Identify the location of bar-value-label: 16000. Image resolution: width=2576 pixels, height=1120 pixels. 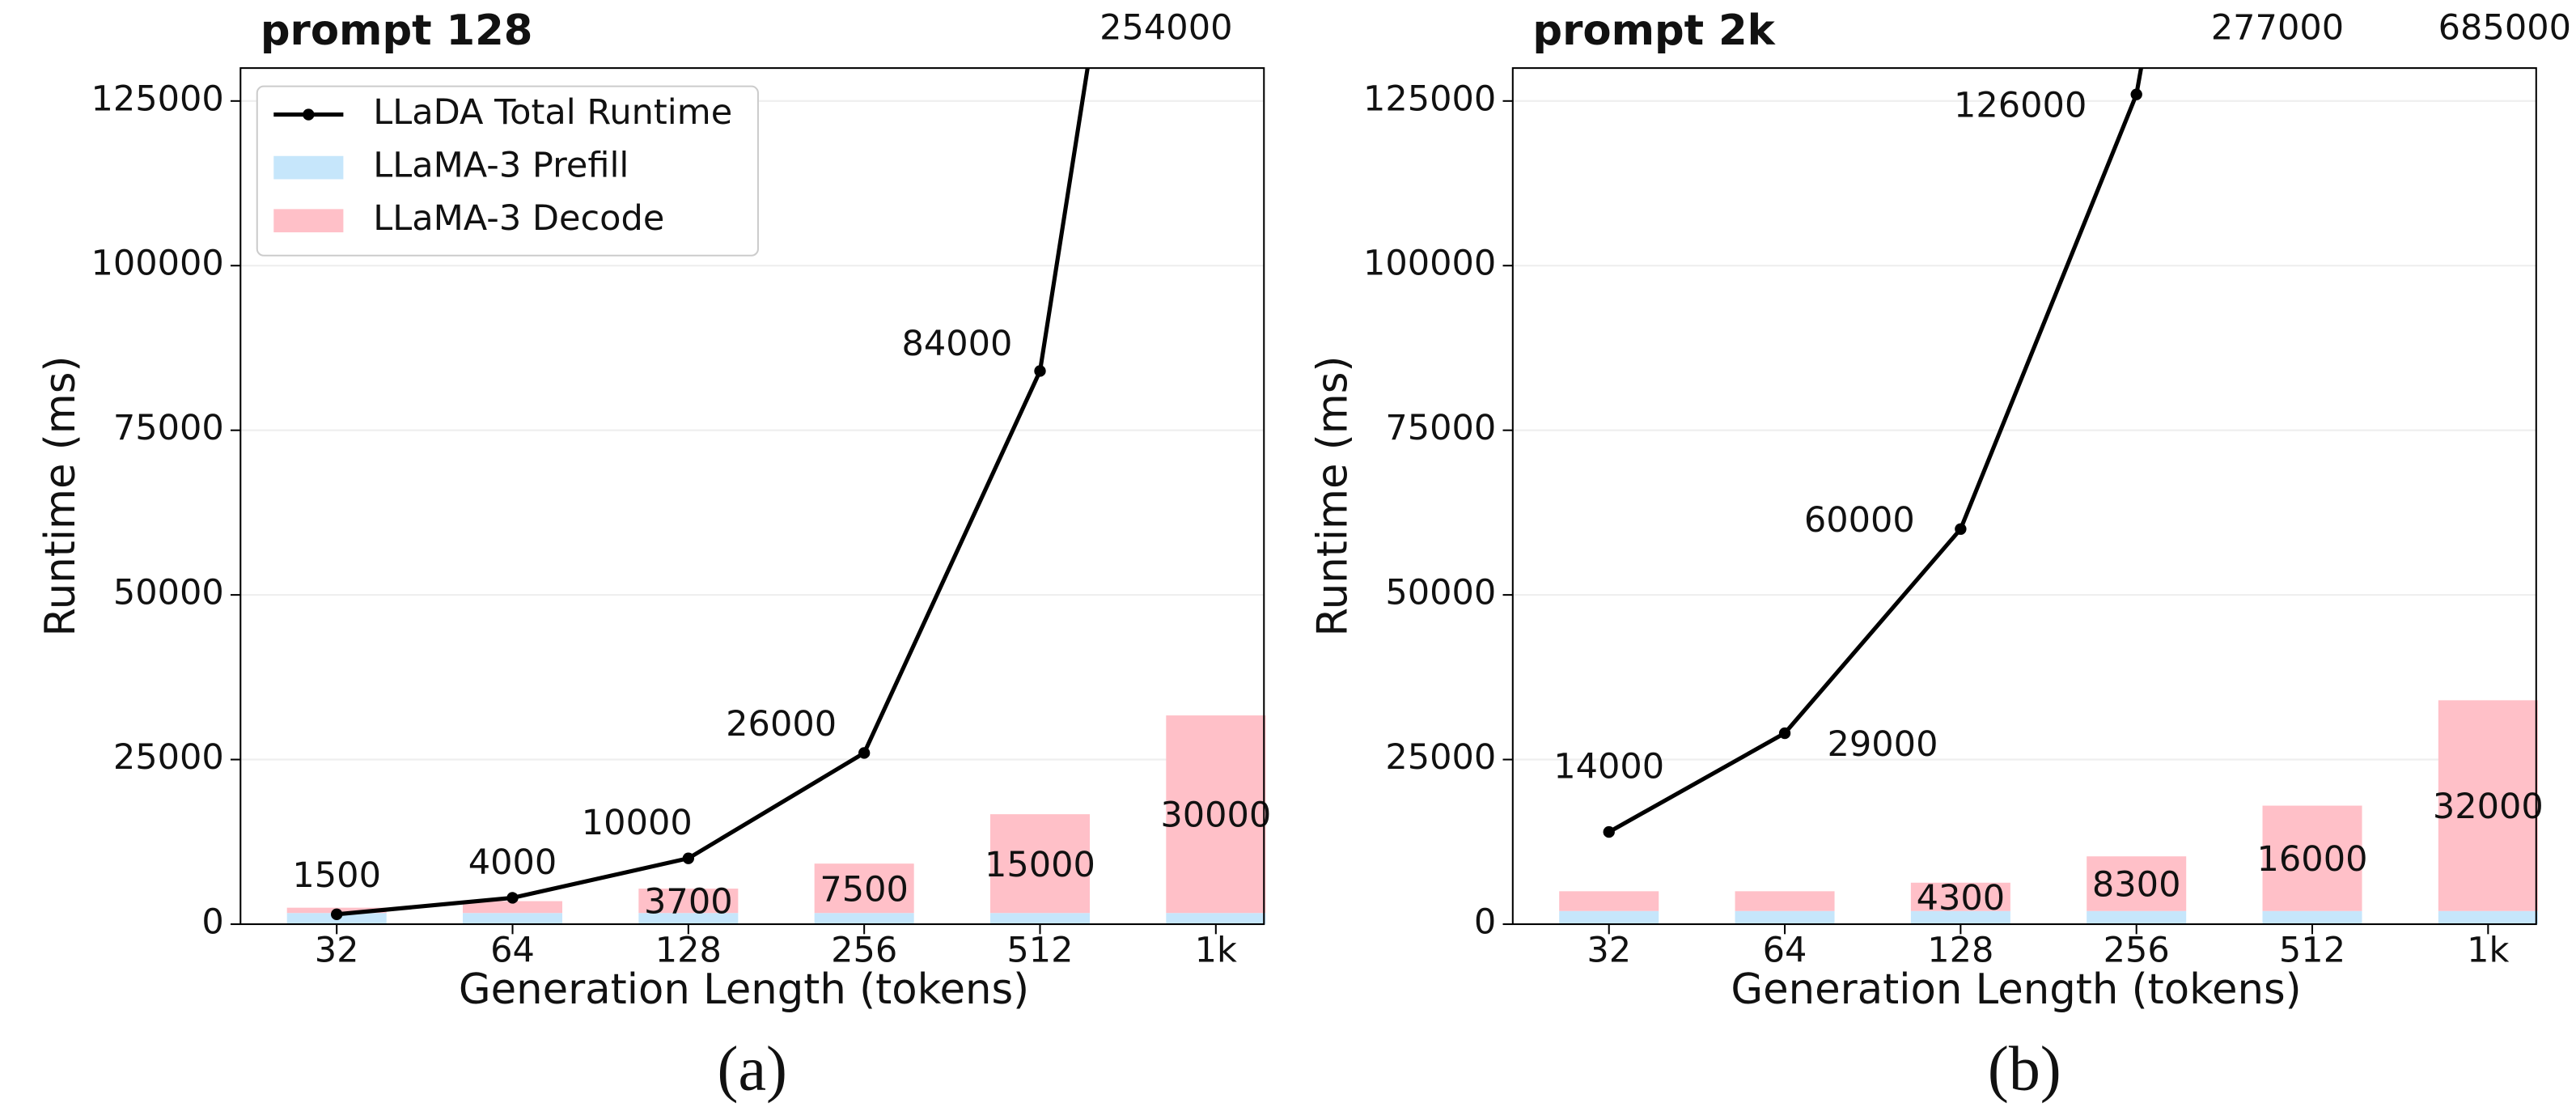
(2312, 859).